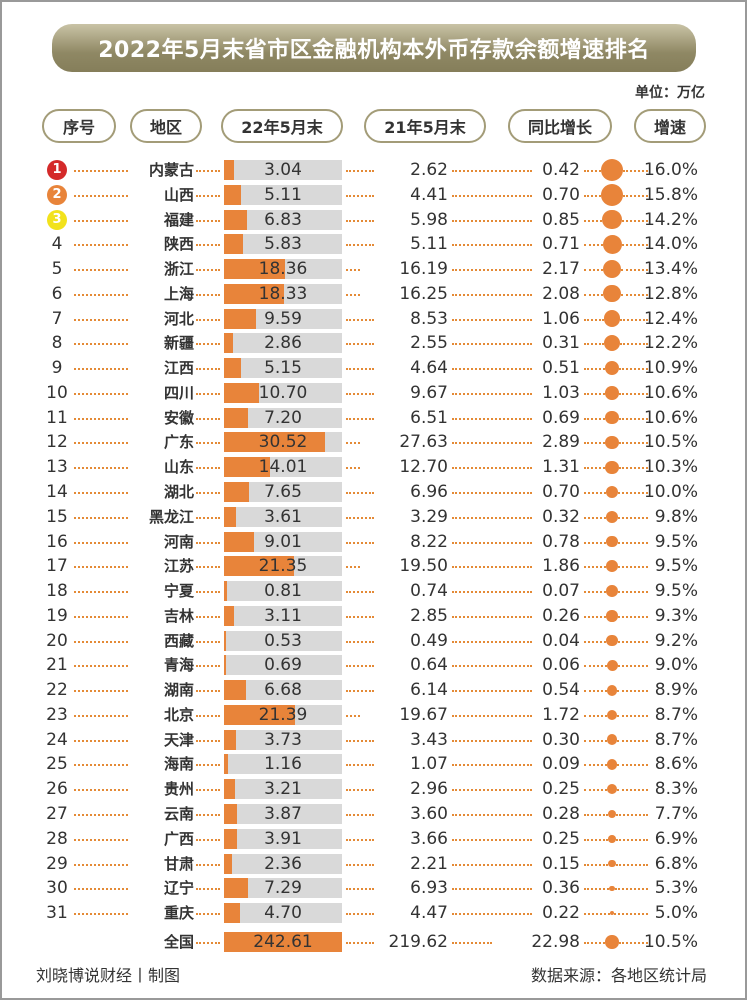 The width and height of the screenshot is (747, 1000). What do you see at coordinates (676, 913) in the screenshot?
I see `value-growth: 5.0%` at bounding box center [676, 913].